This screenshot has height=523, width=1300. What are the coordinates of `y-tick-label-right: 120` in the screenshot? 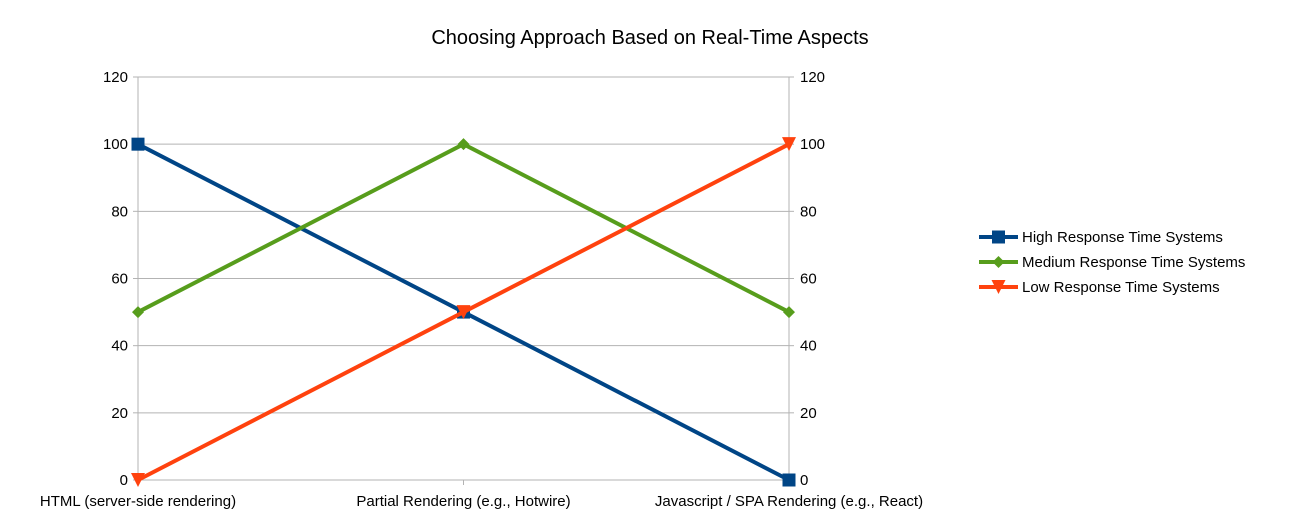 It's located at (812, 77).